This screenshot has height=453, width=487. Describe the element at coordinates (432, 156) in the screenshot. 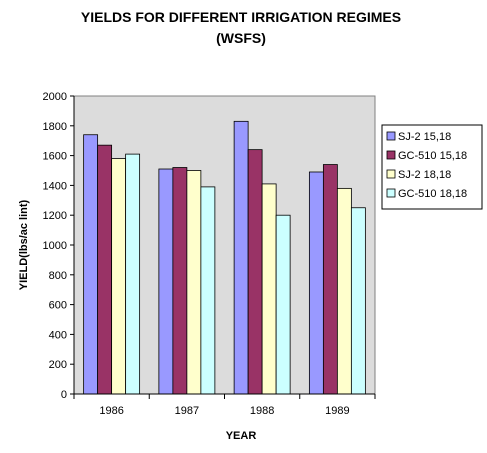

I see `legend-label: GC-510 15,18` at that location.